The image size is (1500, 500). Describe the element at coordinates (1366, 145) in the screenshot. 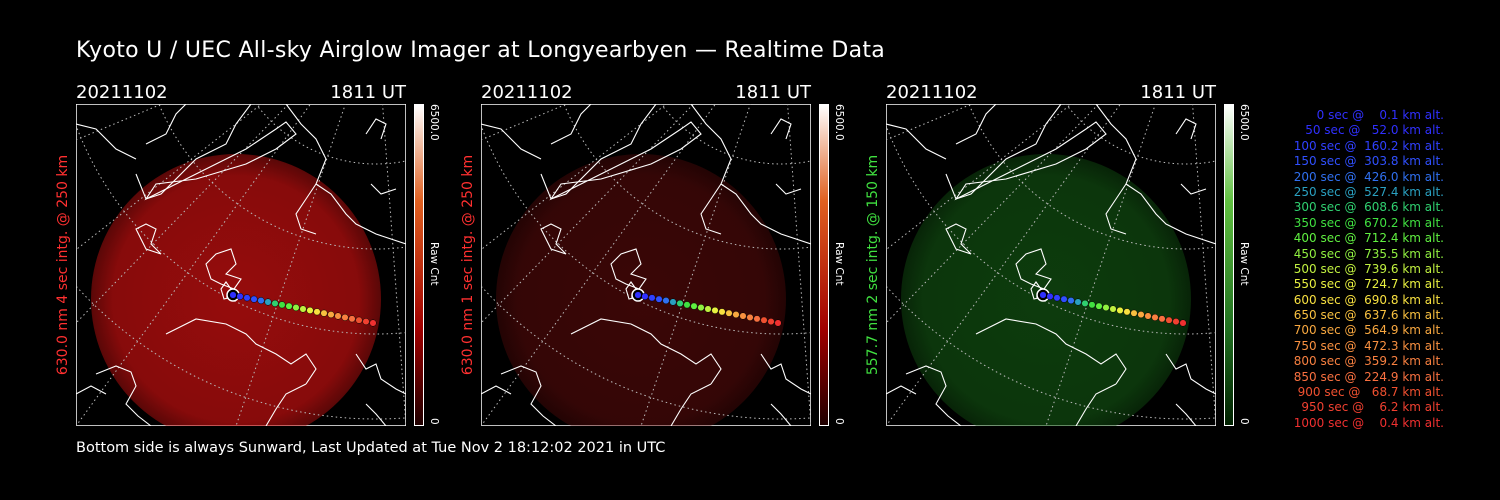

I see `legend-entry: 100 sec @ 160.2 km alt.` at that location.